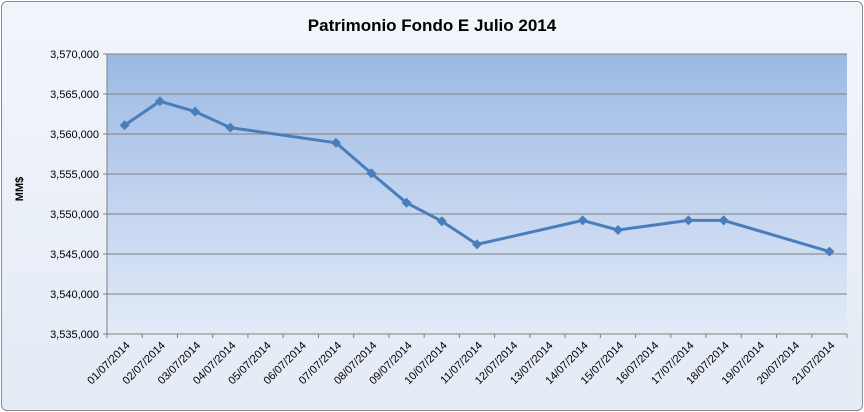 The height and width of the screenshot is (412, 864). Describe the element at coordinates (74, 295) in the screenshot. I see `y-tick-label: 3,540,000` at that location.